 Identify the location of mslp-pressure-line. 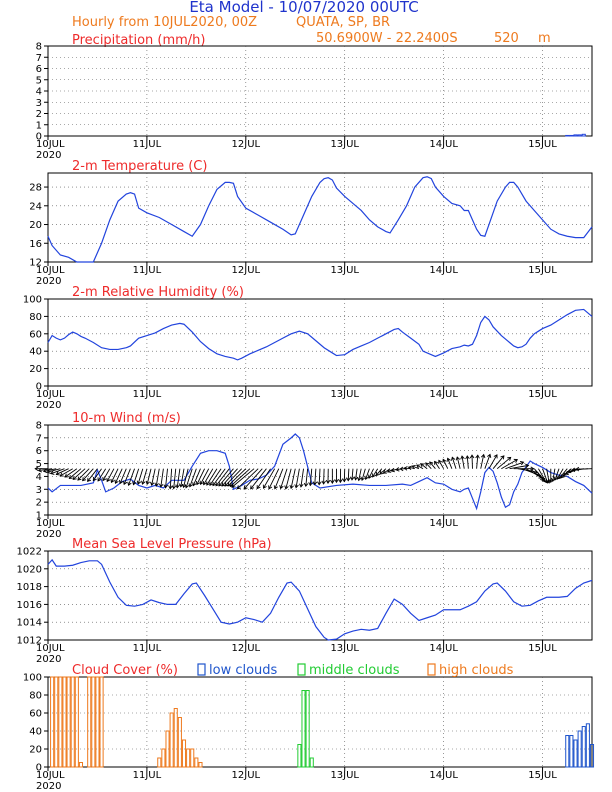
(320, 599).